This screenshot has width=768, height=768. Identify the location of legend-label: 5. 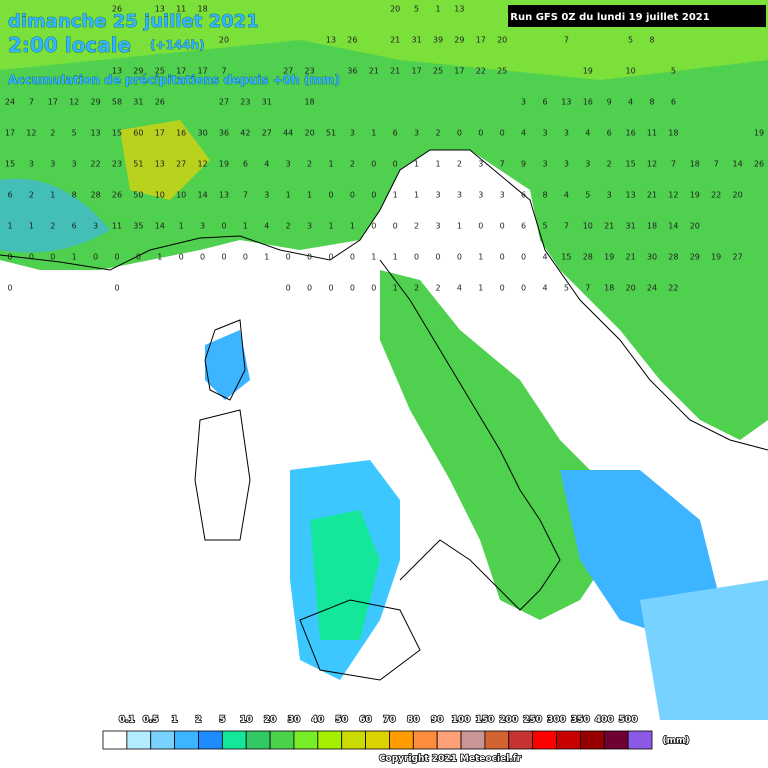
(222, 720).